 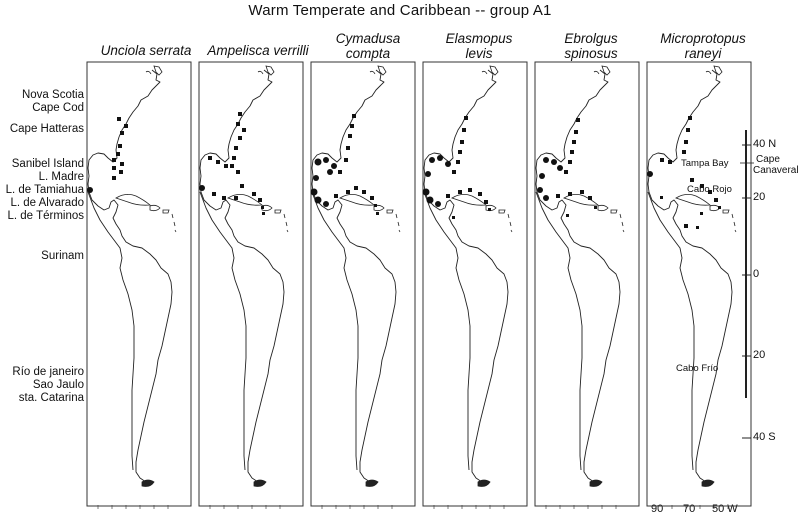 What do you see at coordinates (759, 197) in the screenshot?
I see `latitude-label-20n: 20` at bounding box center [759, 197].